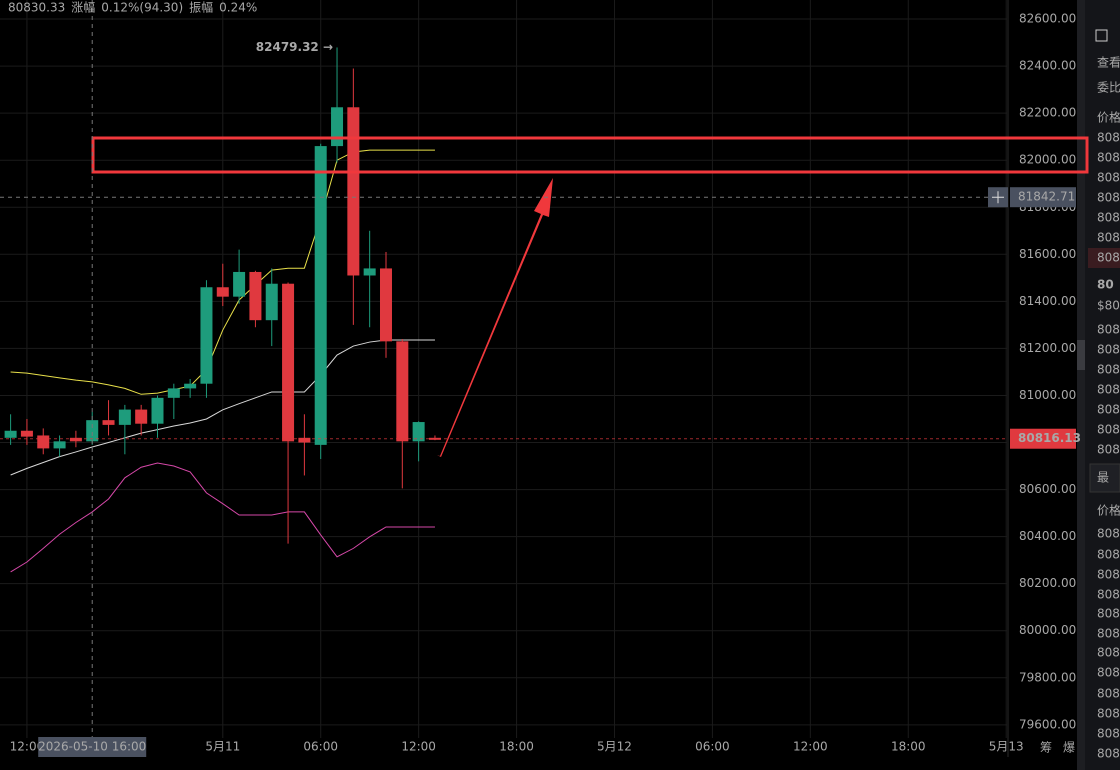 This screenshot has height=770, width=1120. I want to click on x-tick-label: 5月13, so click(1006, 747).